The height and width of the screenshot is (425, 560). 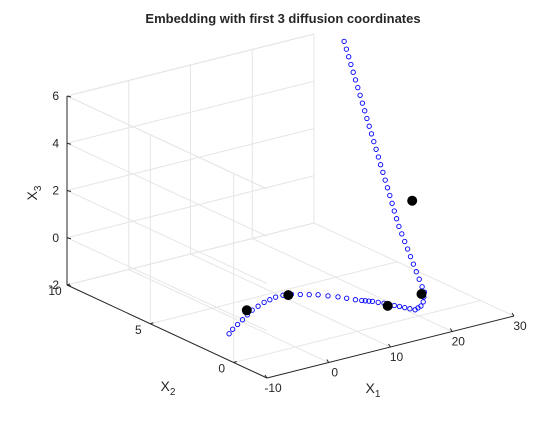 I want to click on z-tick-label: 0, so click(x=55, y=238).